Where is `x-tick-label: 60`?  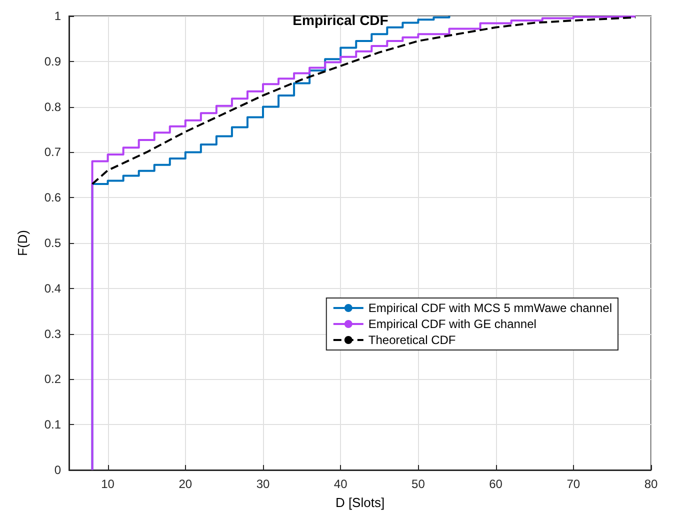
x-tick-label: 60 is located at coordinates (496, 484).